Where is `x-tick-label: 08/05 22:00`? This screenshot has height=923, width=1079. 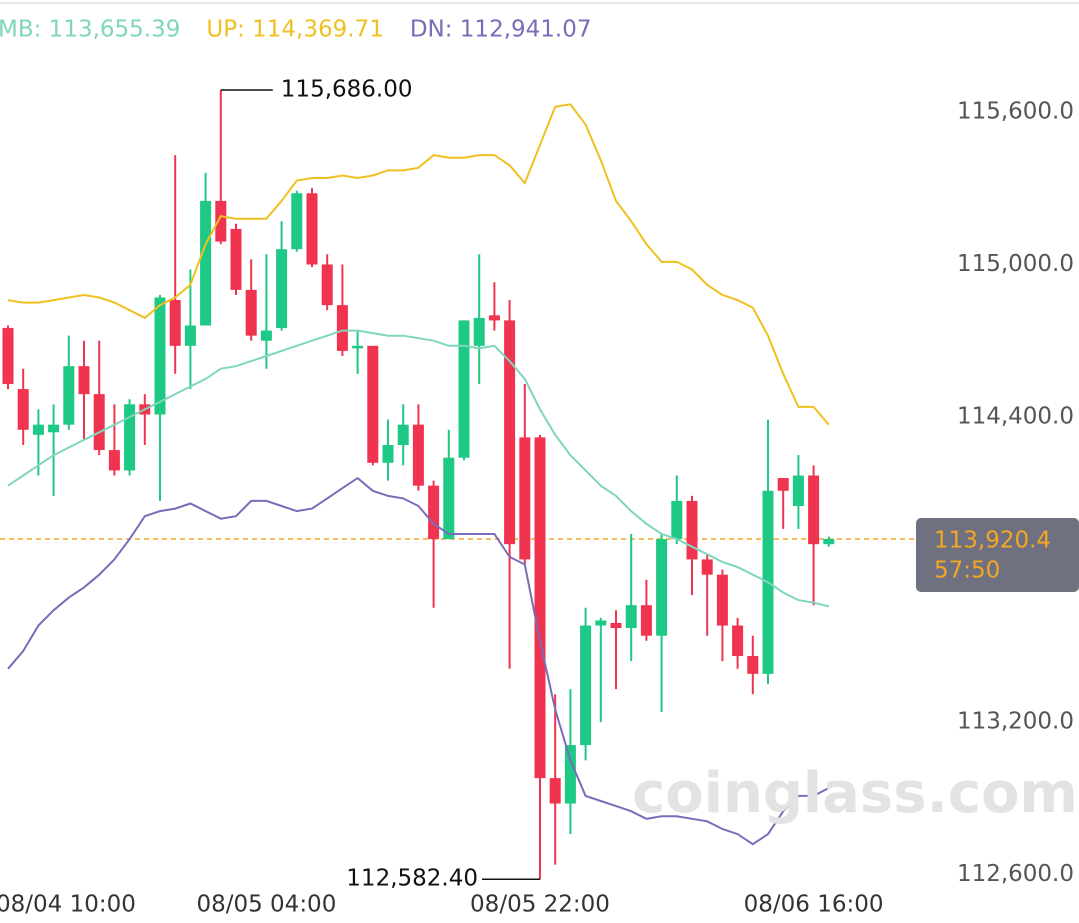
x-tick-label: 08/05 22:00 is located at coordinates (540, 905).